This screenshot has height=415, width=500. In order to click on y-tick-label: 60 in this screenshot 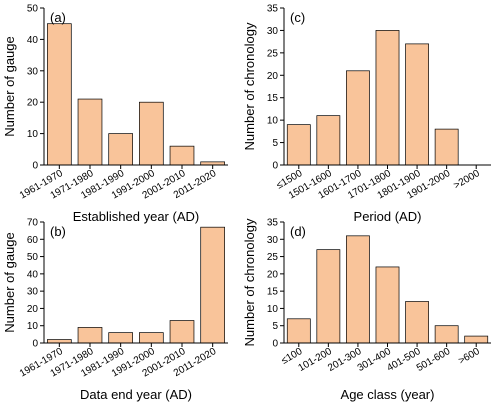, I will do `click(33, 240)`.